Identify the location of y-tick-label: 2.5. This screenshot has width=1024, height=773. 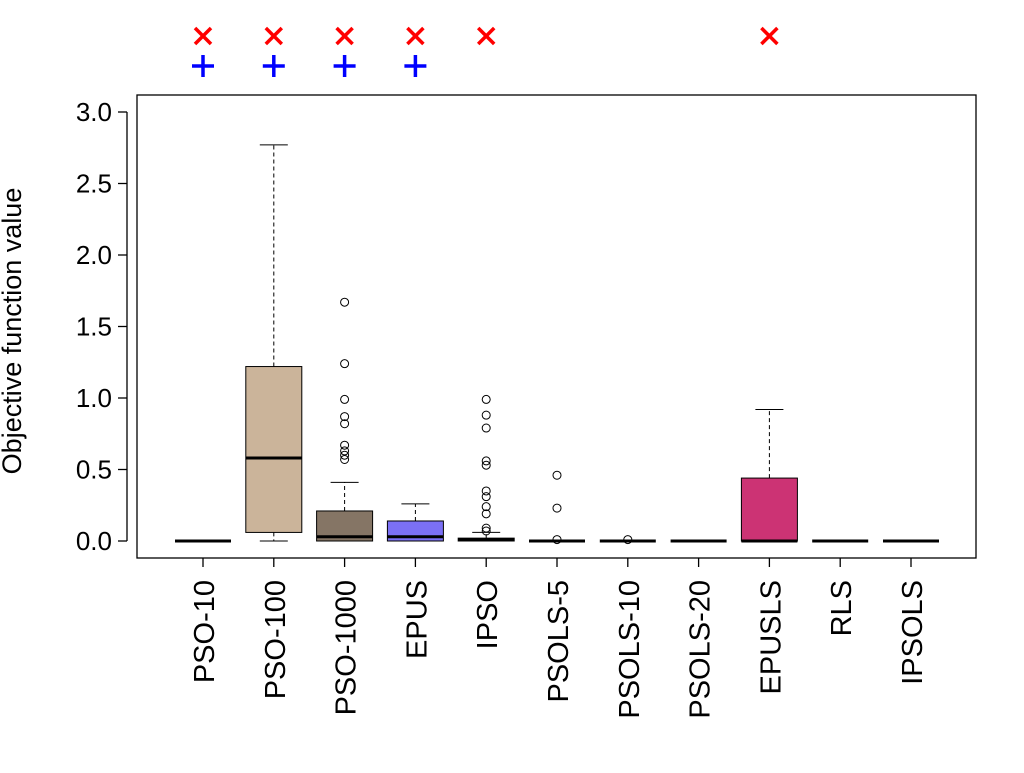
(94, 184).